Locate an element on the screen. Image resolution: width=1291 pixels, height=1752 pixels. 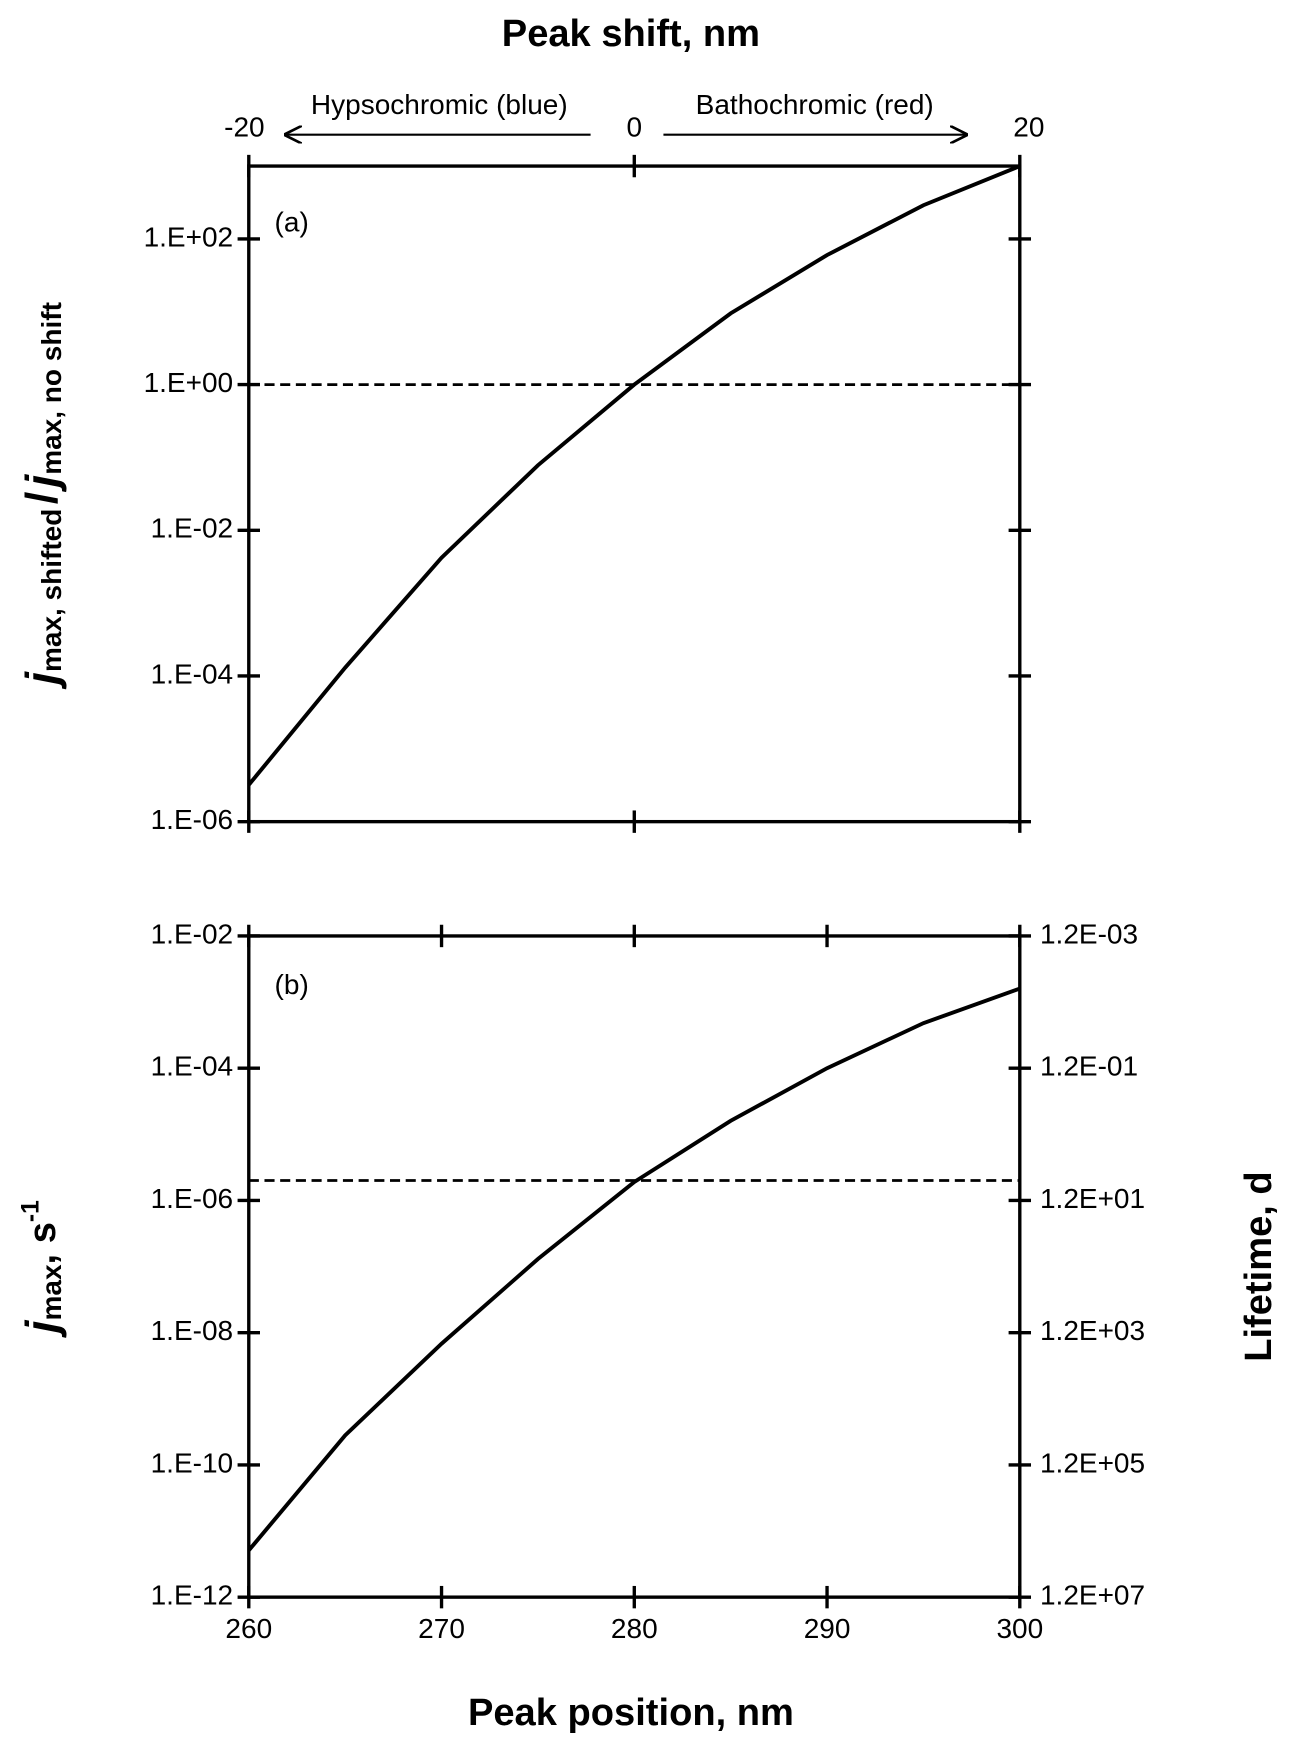
y-axis-title: jmax, shifted/jmax, no shift is located at coordinates (42, 495).